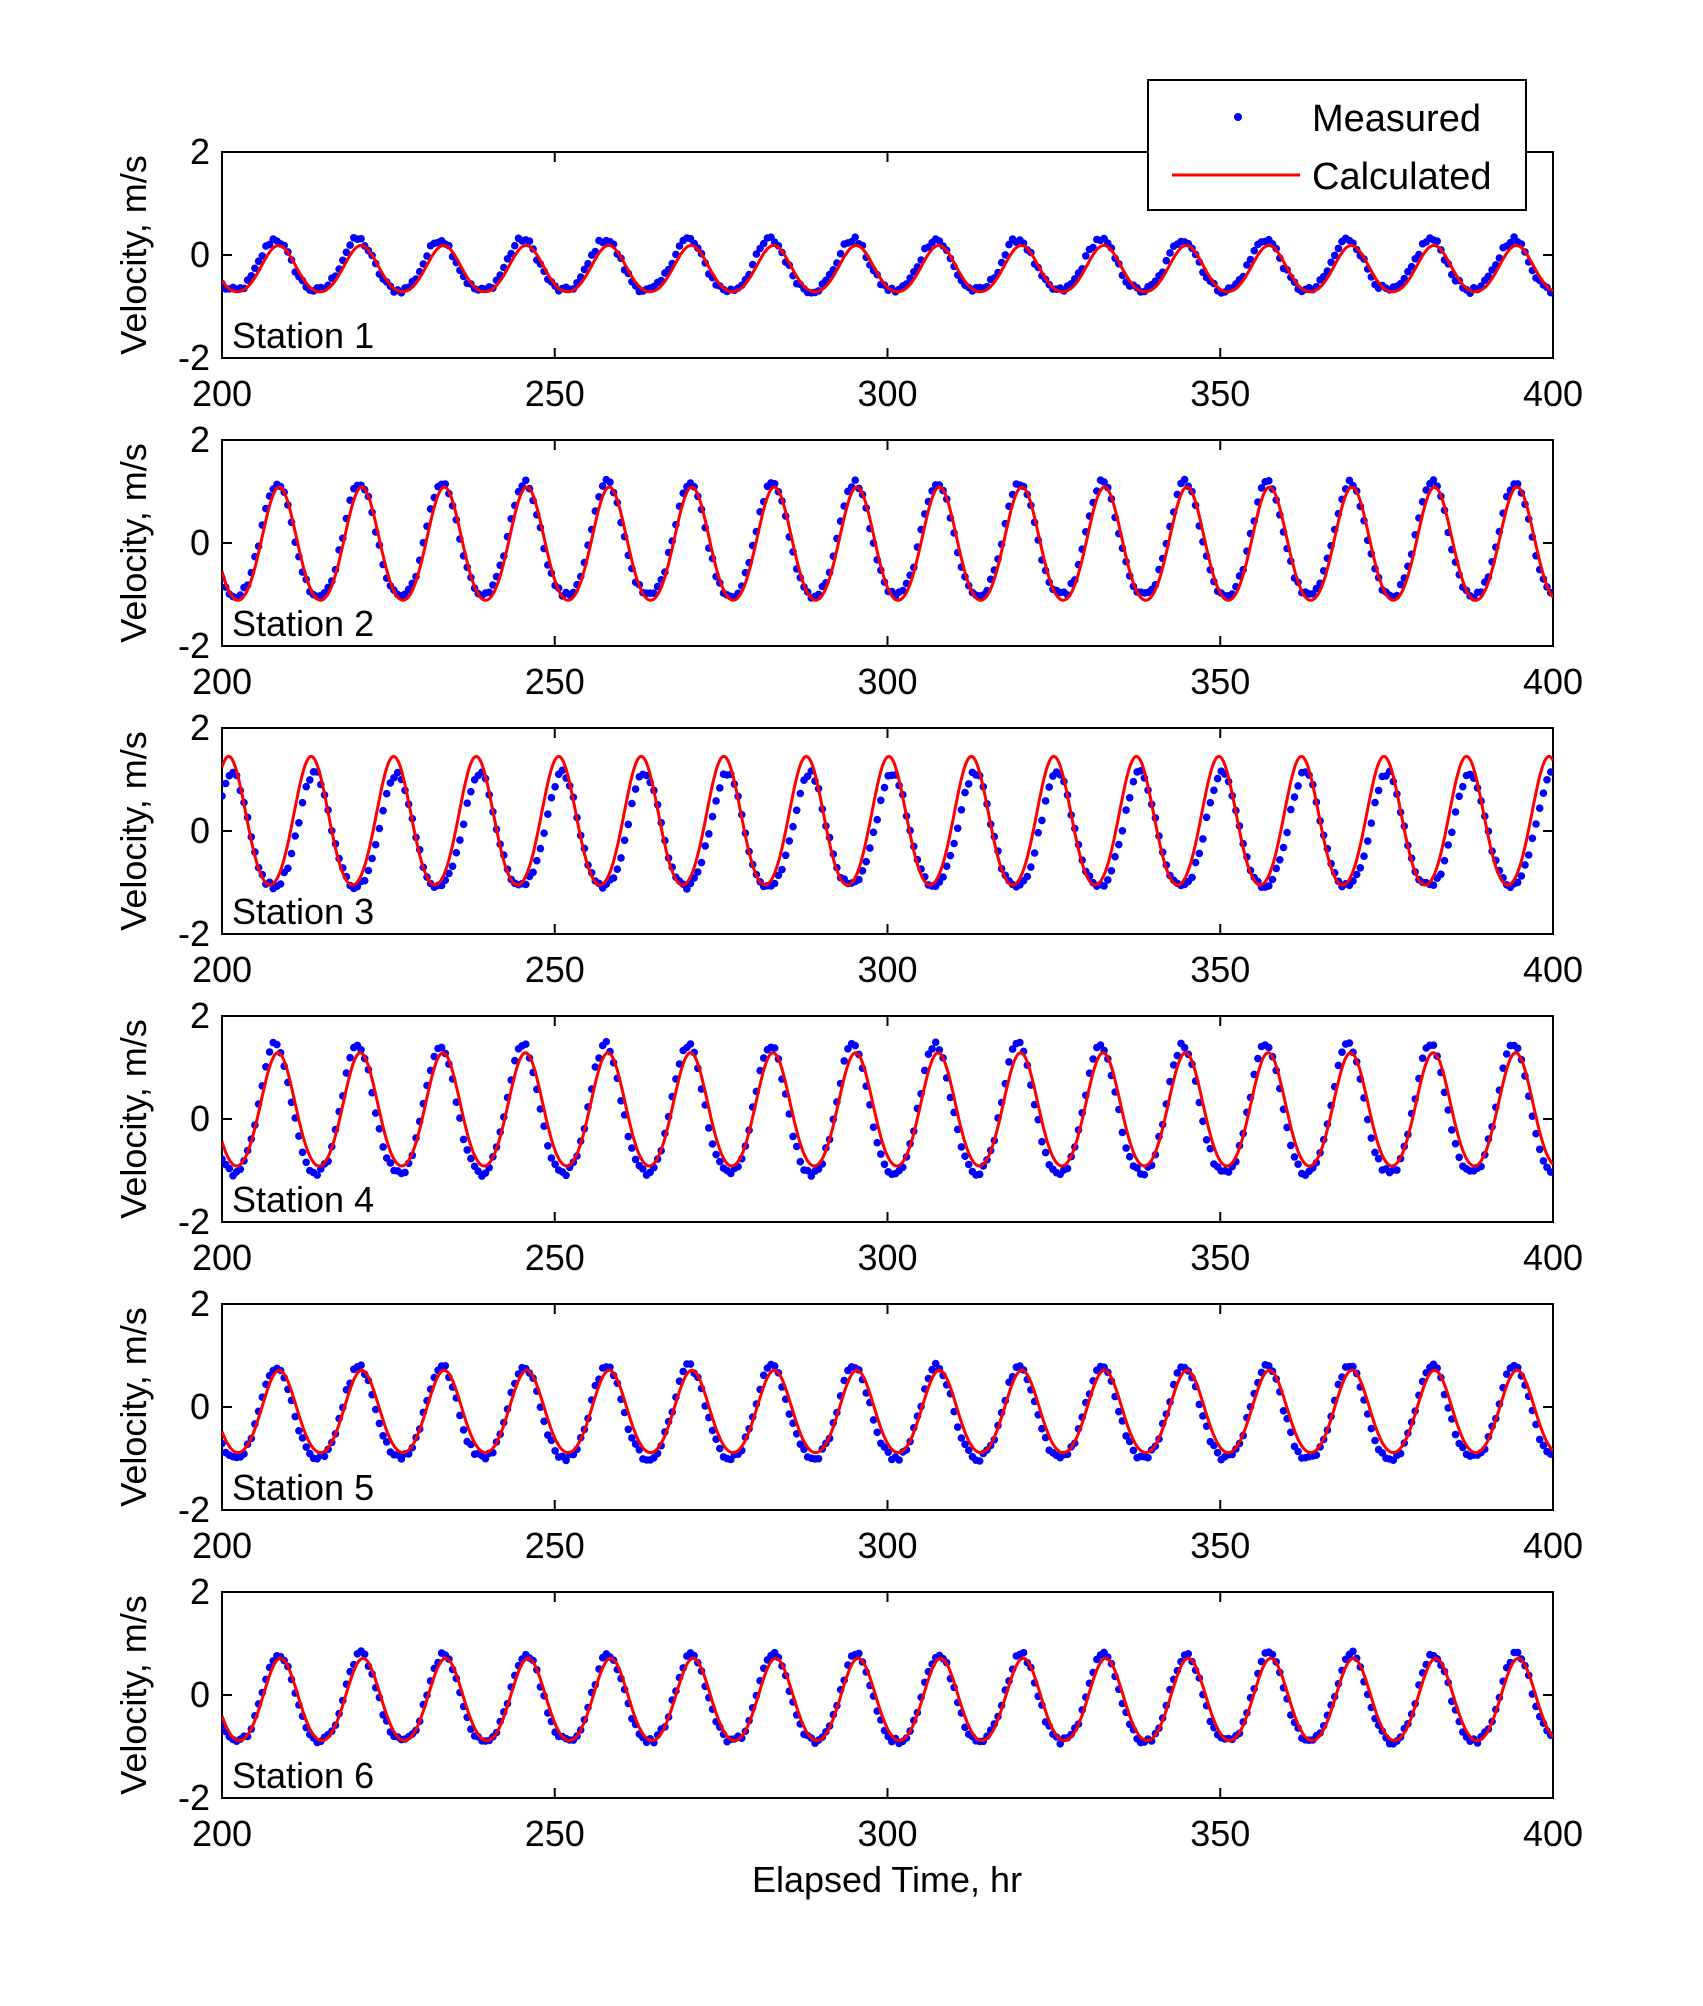  Describe the element at coordinates (1220, 1833) in the screenshot. I see `x-tick-label: 350` at that location.